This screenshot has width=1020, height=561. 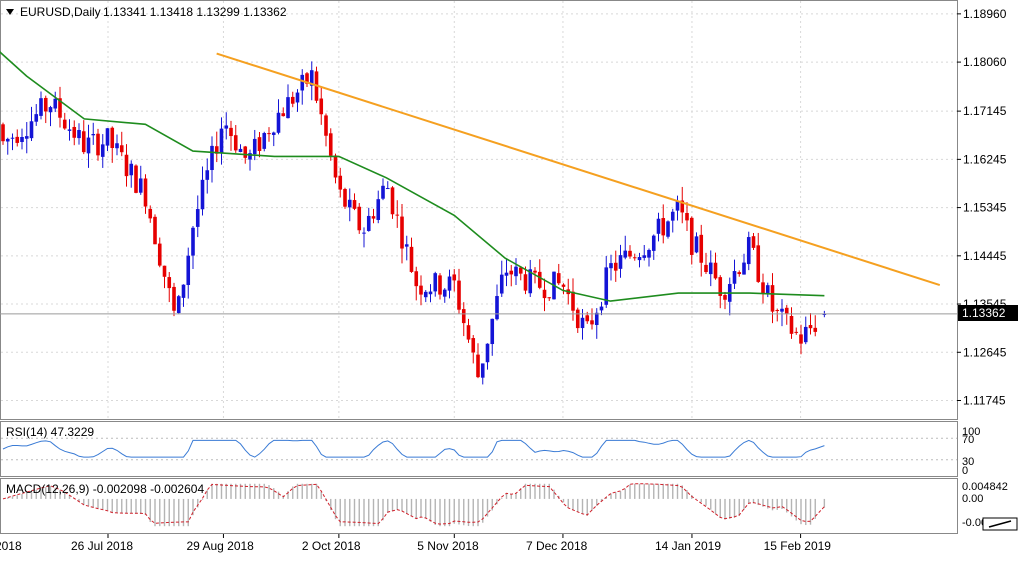 What do you see at coordinates (1000, 524) in the screenshot?
I see `drag-handle` at bounding box center [1000, 524].